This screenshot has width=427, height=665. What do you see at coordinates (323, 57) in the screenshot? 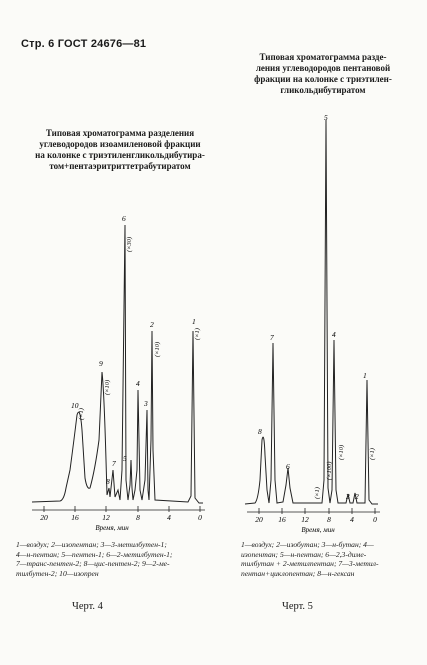
I see `title-line: Типовая хроматограмма разде-` at bounding box center [323, 57].